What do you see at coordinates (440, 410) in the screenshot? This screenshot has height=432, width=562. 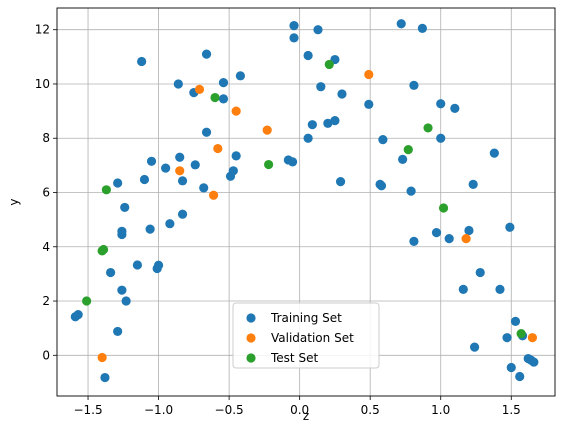 I see `x-tick-label: 1.0` at bounding box center [440, 410].